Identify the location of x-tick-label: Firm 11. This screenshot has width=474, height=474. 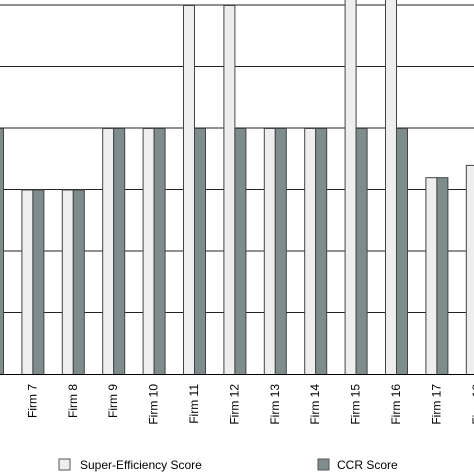
(194, 404).